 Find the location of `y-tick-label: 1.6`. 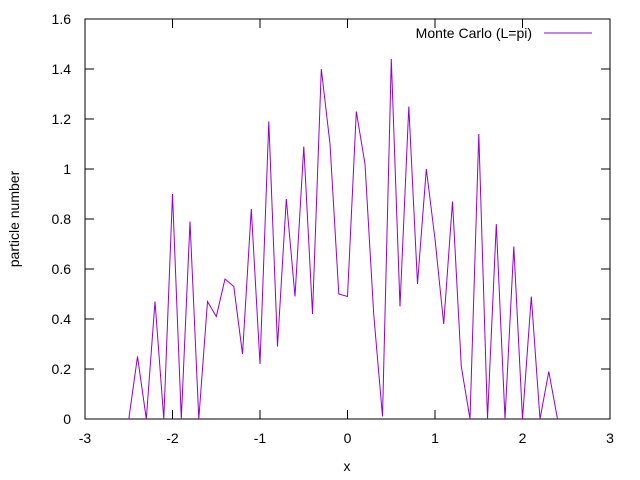

y-tick-label: 1.6 is located at coordinates (62, 19).